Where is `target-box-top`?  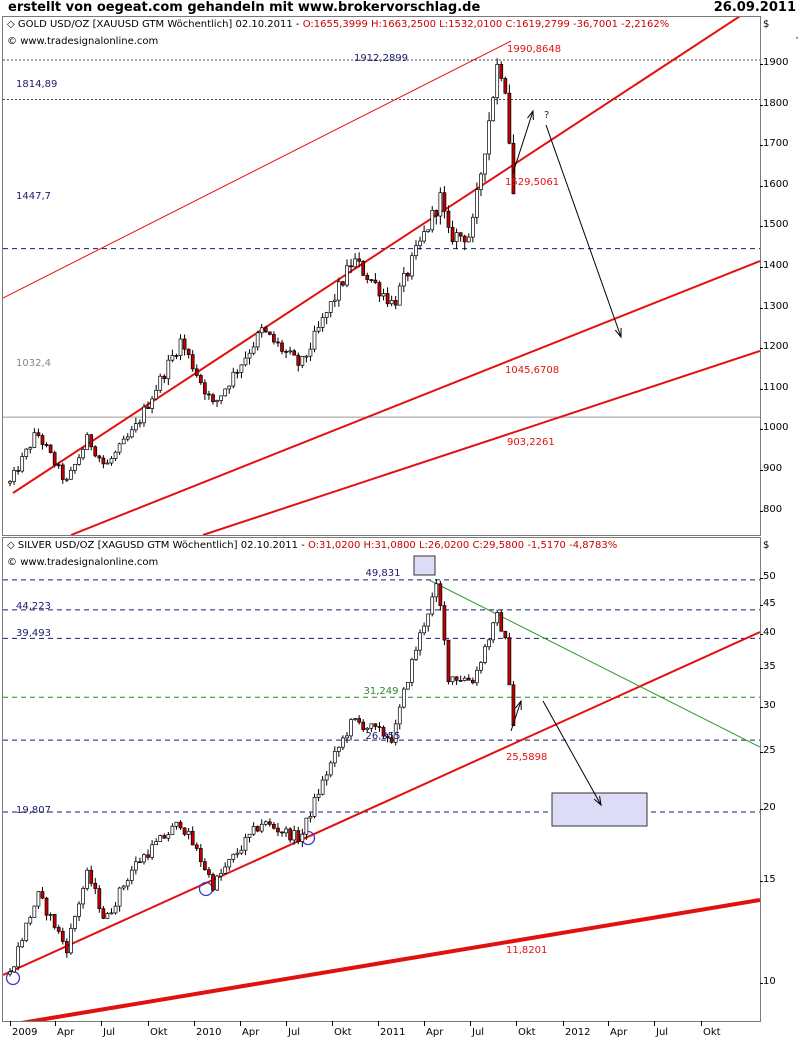 target-box-top is located at coordinates (424, 565).